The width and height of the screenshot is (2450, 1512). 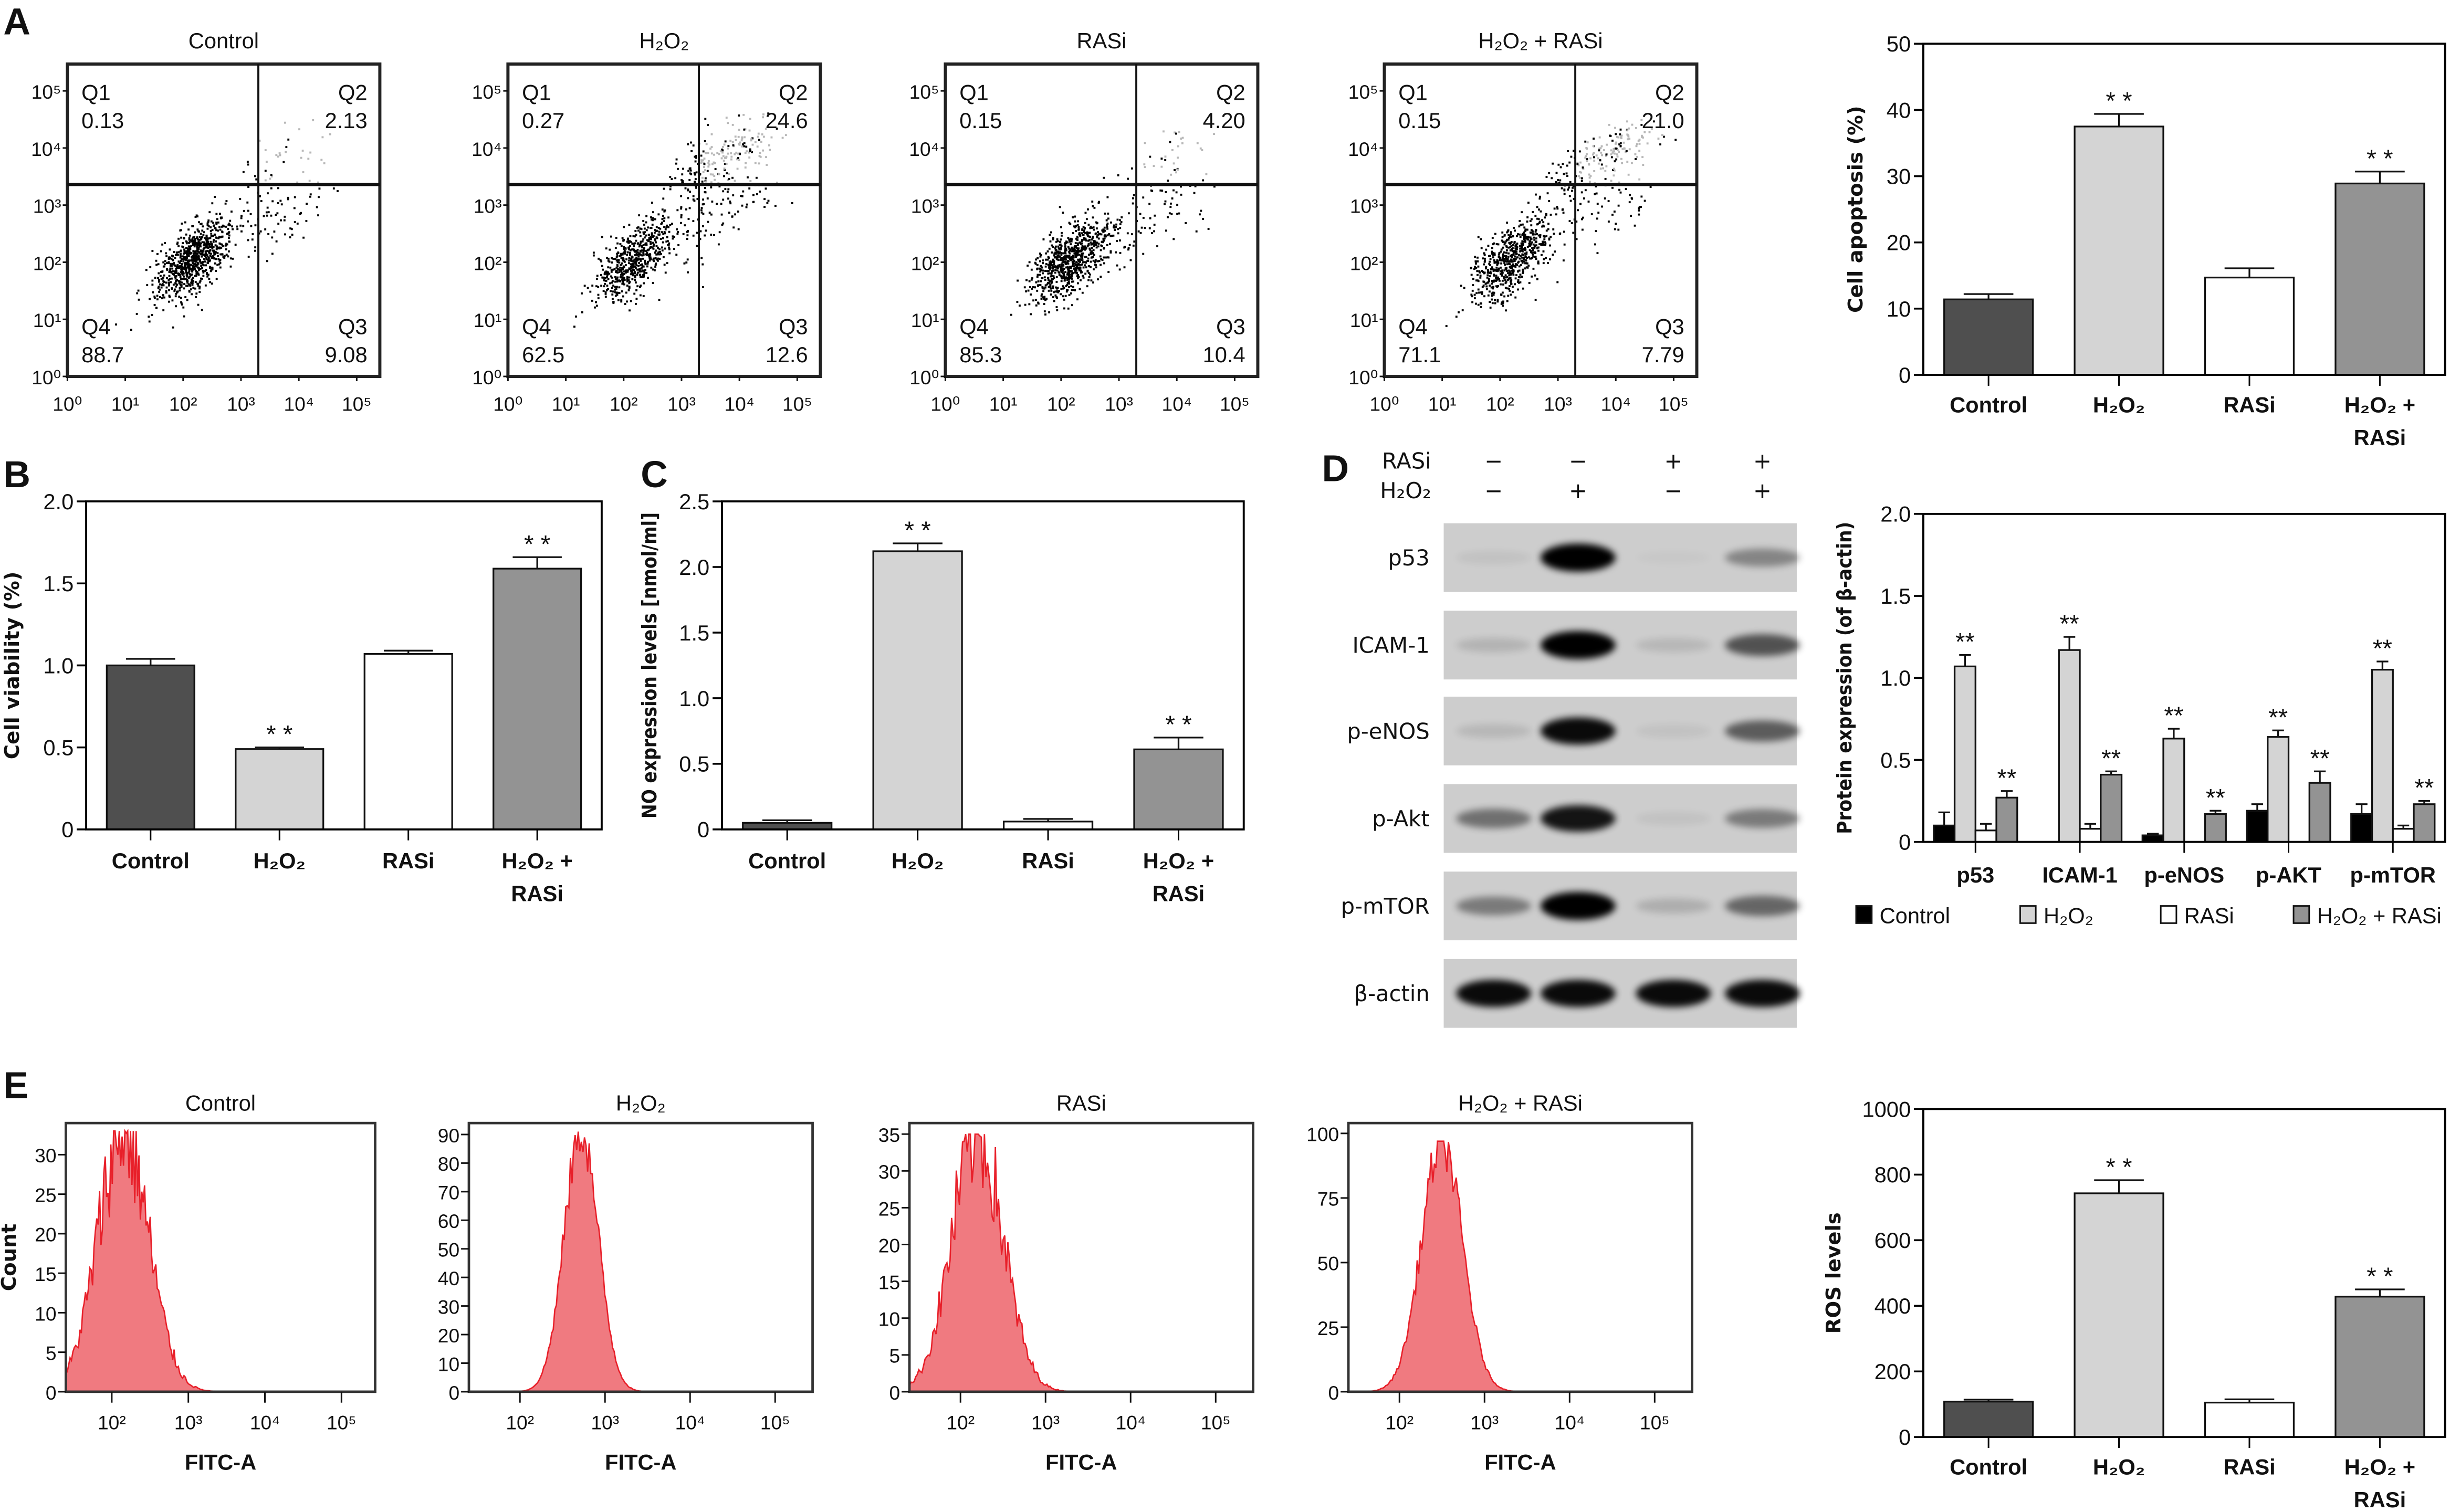 I want to click on y-tick-label: 10², so click(x=488, y=263).